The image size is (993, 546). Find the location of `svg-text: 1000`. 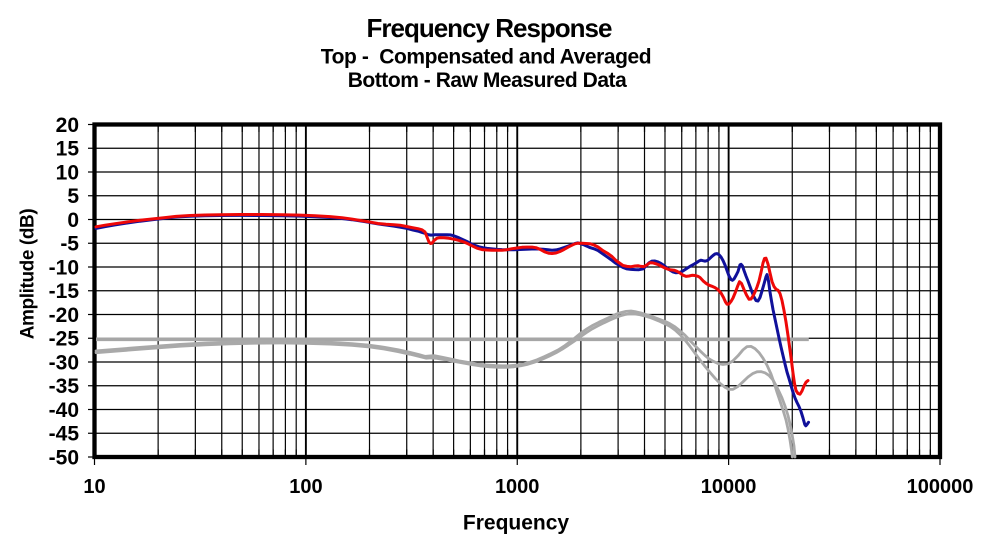

svg-text: 1000 is located at coordinates (517, 487).